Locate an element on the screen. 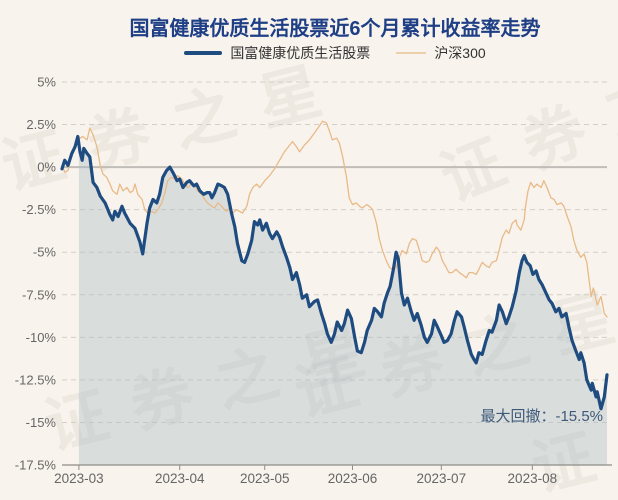  x-tick-label: 2023-06 is located at coordinates (353, 478).